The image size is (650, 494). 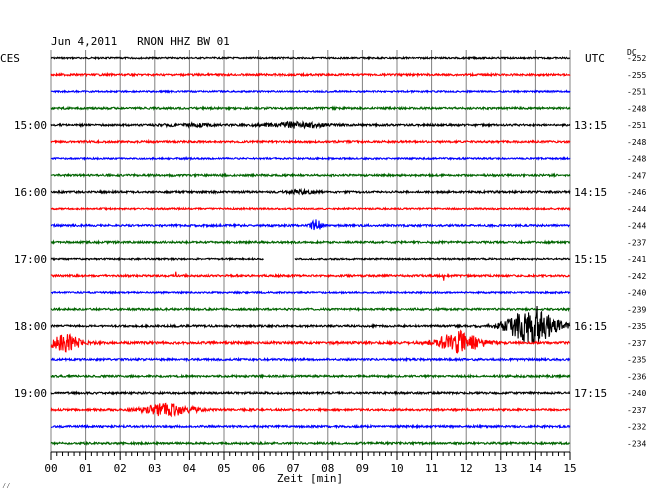 I want to click on left-hour-label: 16:00, so click(x=30, y=192).